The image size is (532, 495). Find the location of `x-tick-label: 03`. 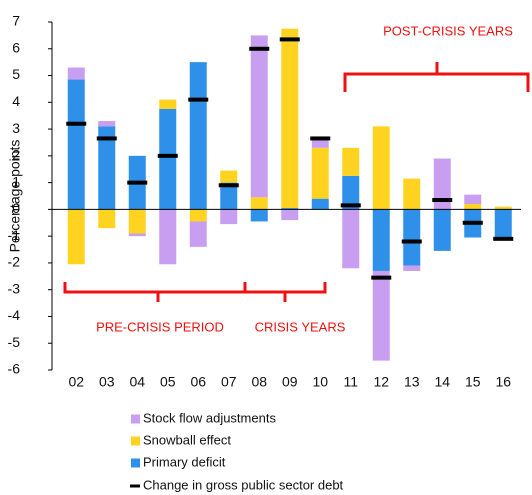

x-tick-label: 03 is located at coordinates (107, 382).